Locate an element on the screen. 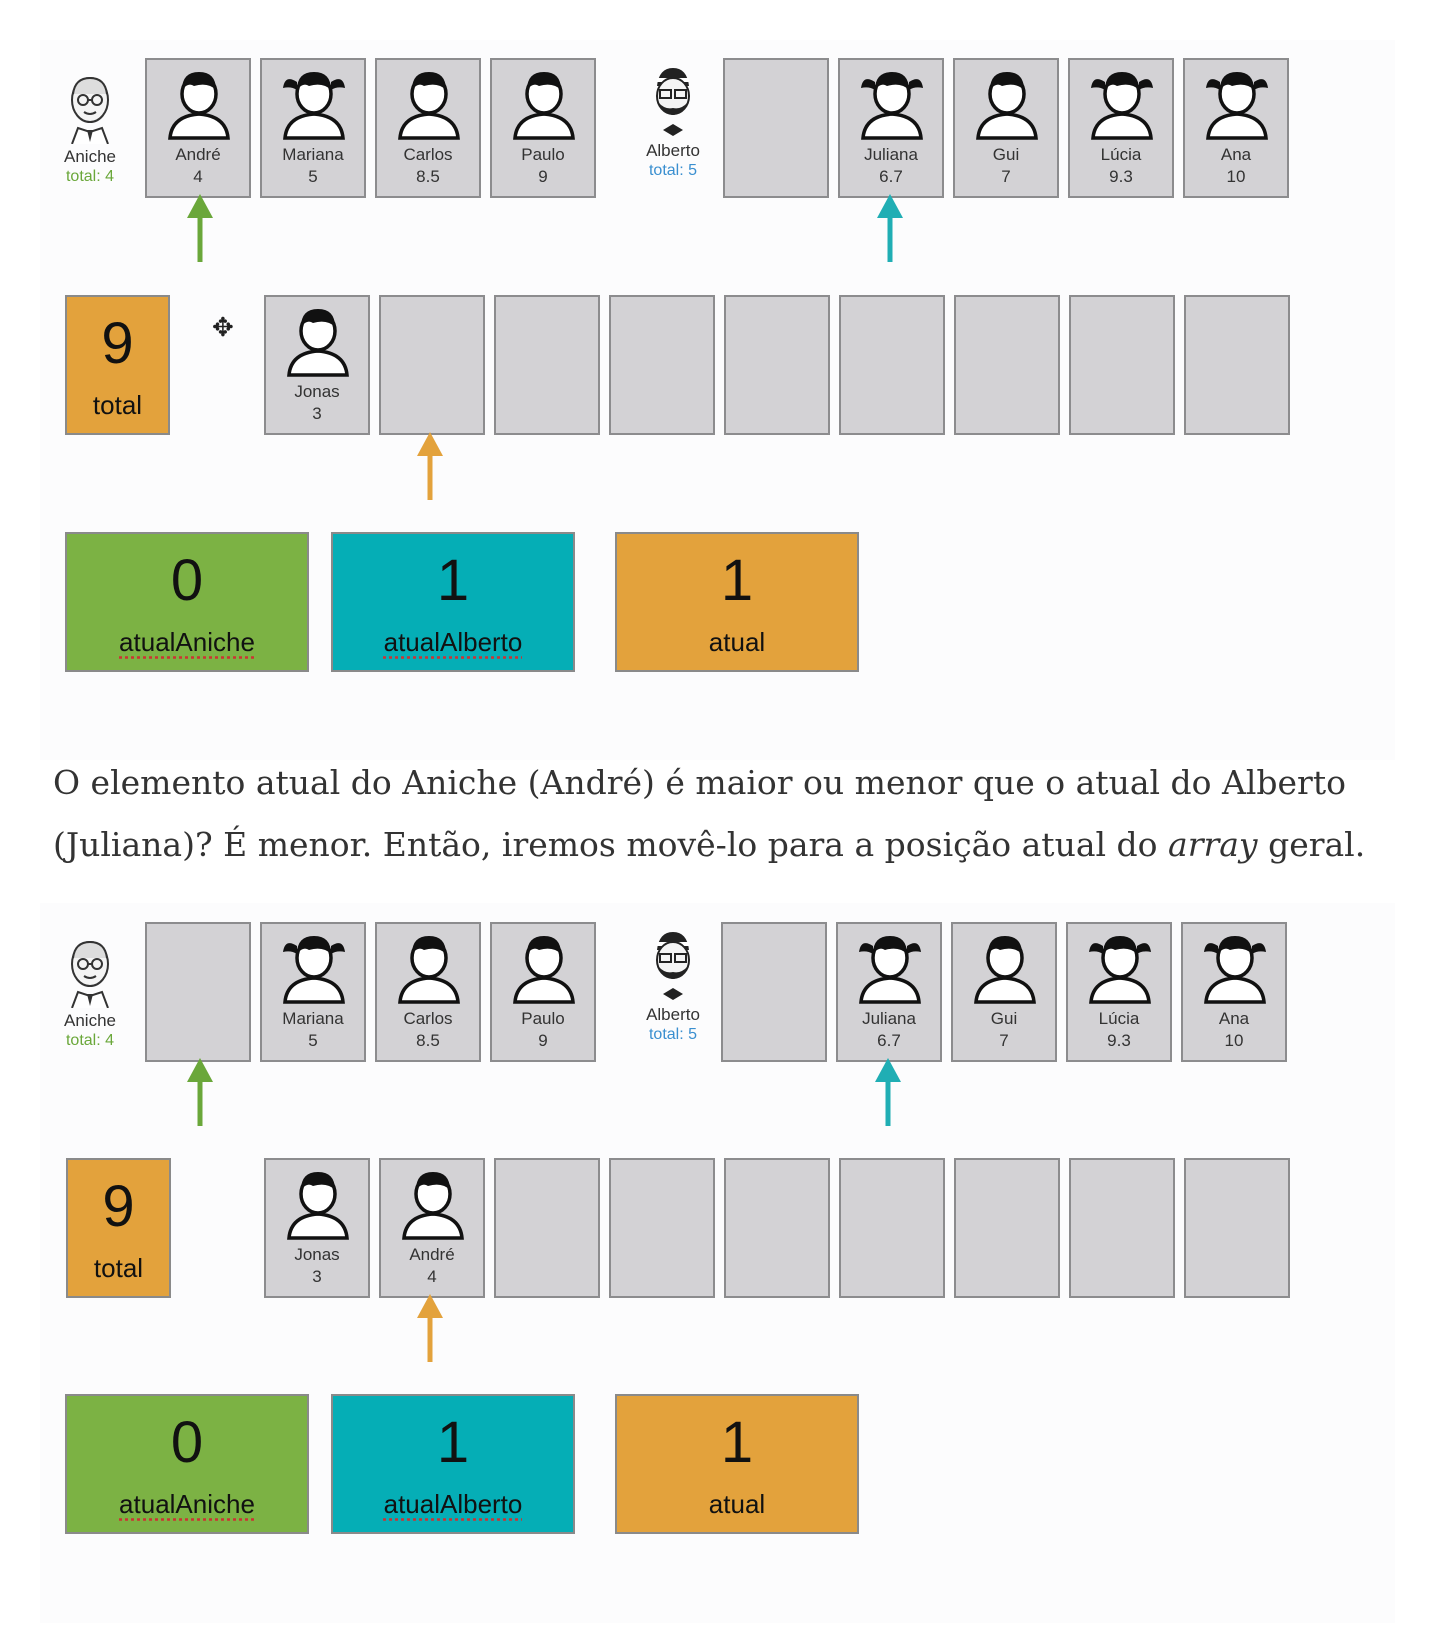 The image size is (1430, 1626). card-name: Mariana is located at coordinates (313, 154).